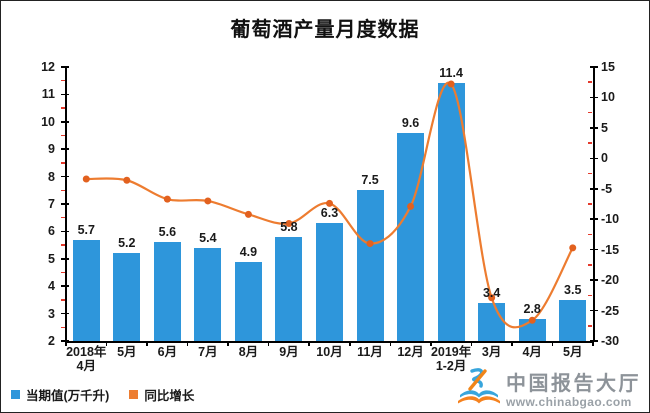 This screenshot has height=413, width=650. What do you see at coordinates (289, 352) in the screenshot?
I see `x-axis-category-label: 9月` at bounding box center [289, 352].